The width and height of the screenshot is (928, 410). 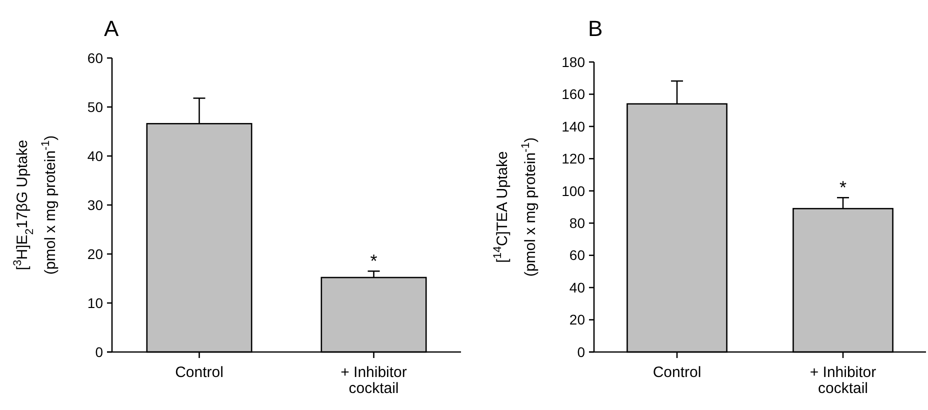 I want to click on y-tick-label: 30, so click(x=95, y=204).